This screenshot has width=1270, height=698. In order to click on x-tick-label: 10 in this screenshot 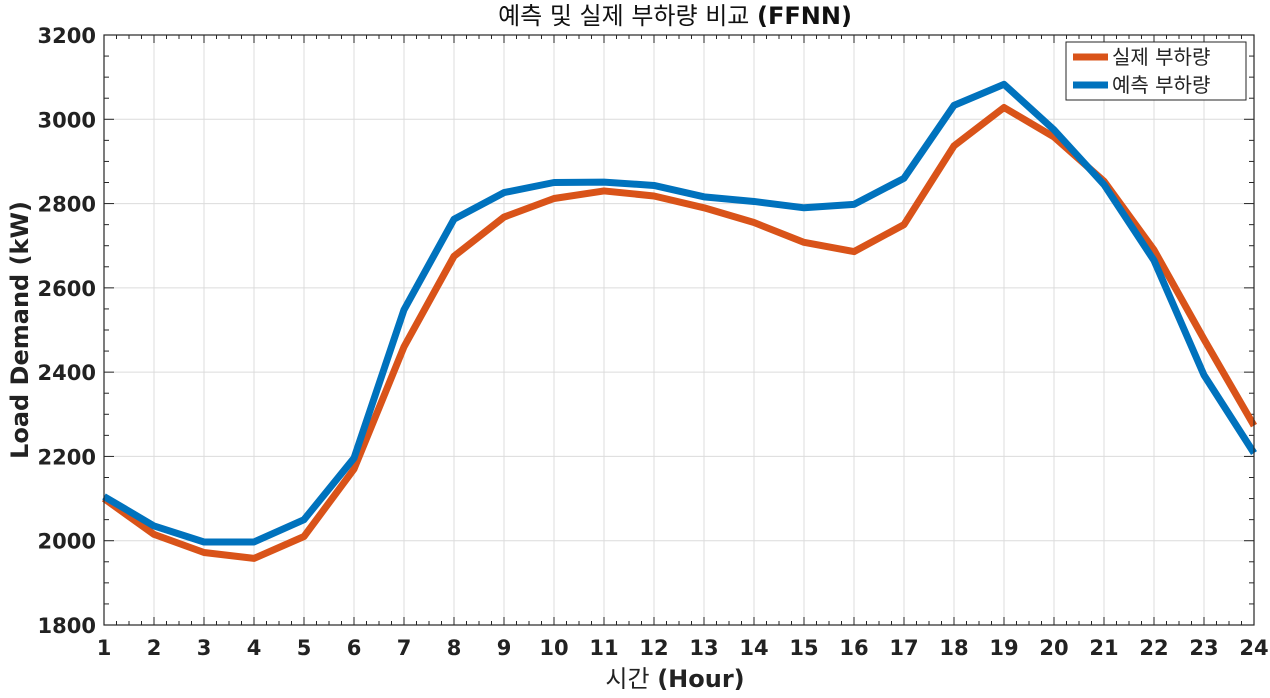, I will do `click(553, 648)`.